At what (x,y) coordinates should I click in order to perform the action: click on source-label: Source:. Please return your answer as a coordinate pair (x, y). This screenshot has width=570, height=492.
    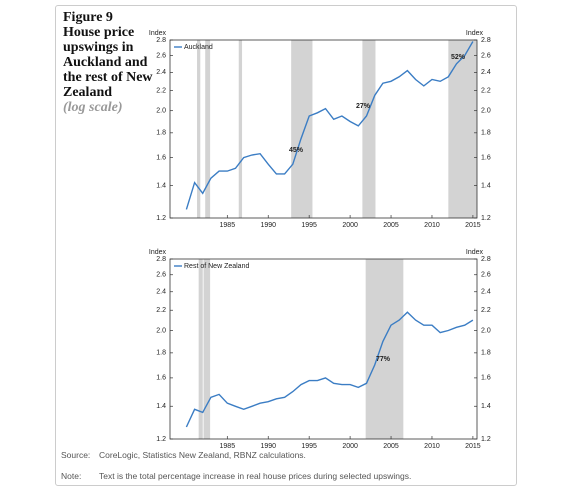
    Looking at the image, I should click on (76, 455).